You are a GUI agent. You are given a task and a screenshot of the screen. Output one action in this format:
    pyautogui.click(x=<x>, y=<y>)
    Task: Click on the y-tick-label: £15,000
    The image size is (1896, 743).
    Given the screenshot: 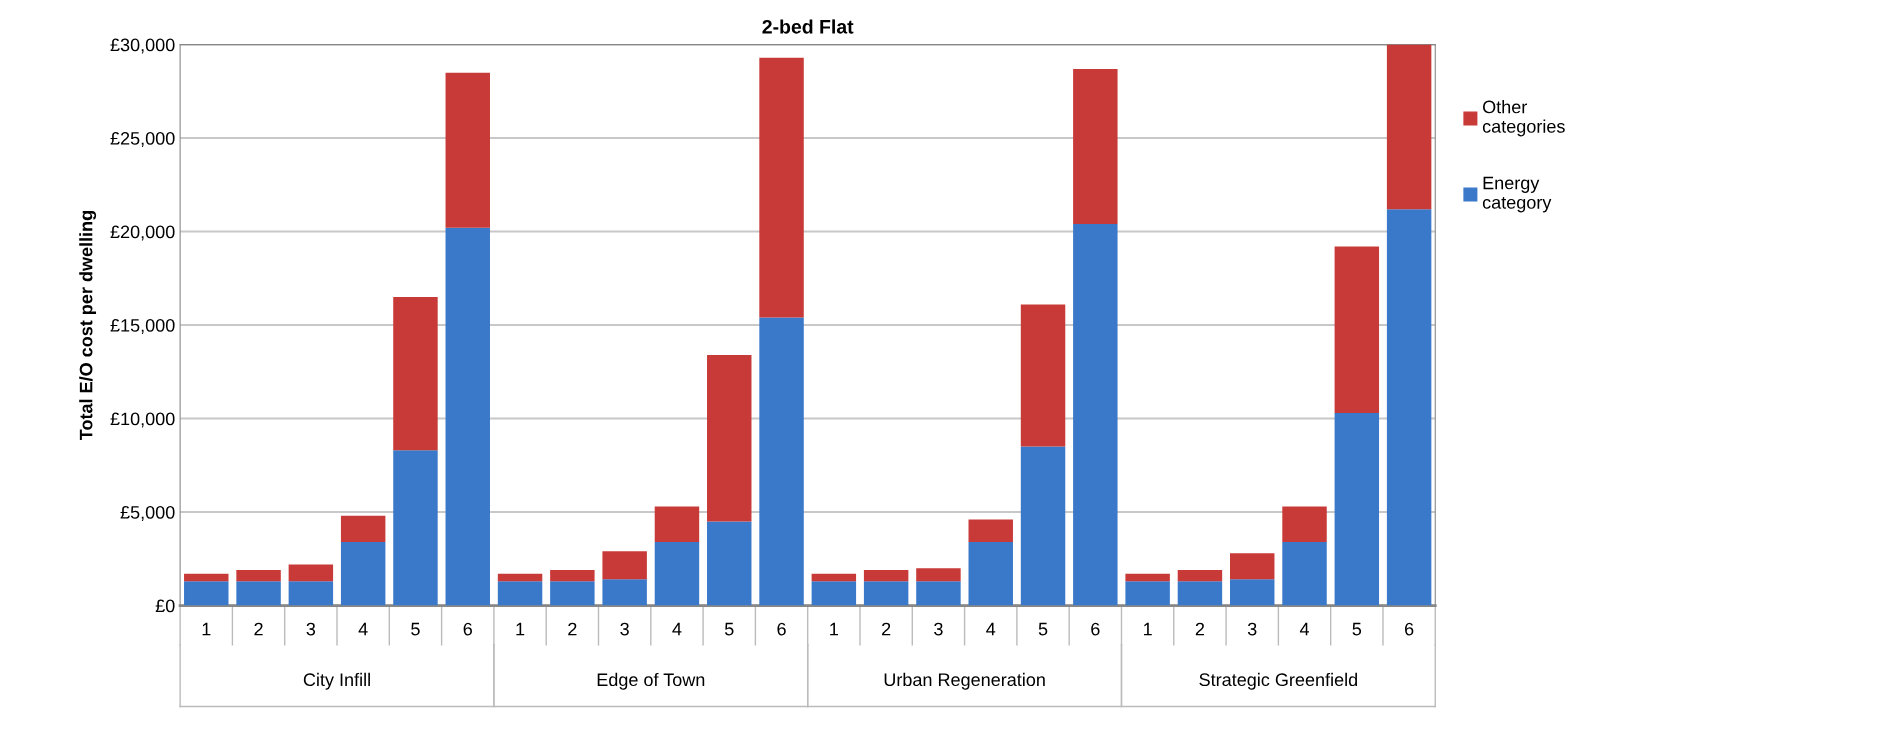 What is the action you would take?
    pyautogui.click(x=142, y=326)
    